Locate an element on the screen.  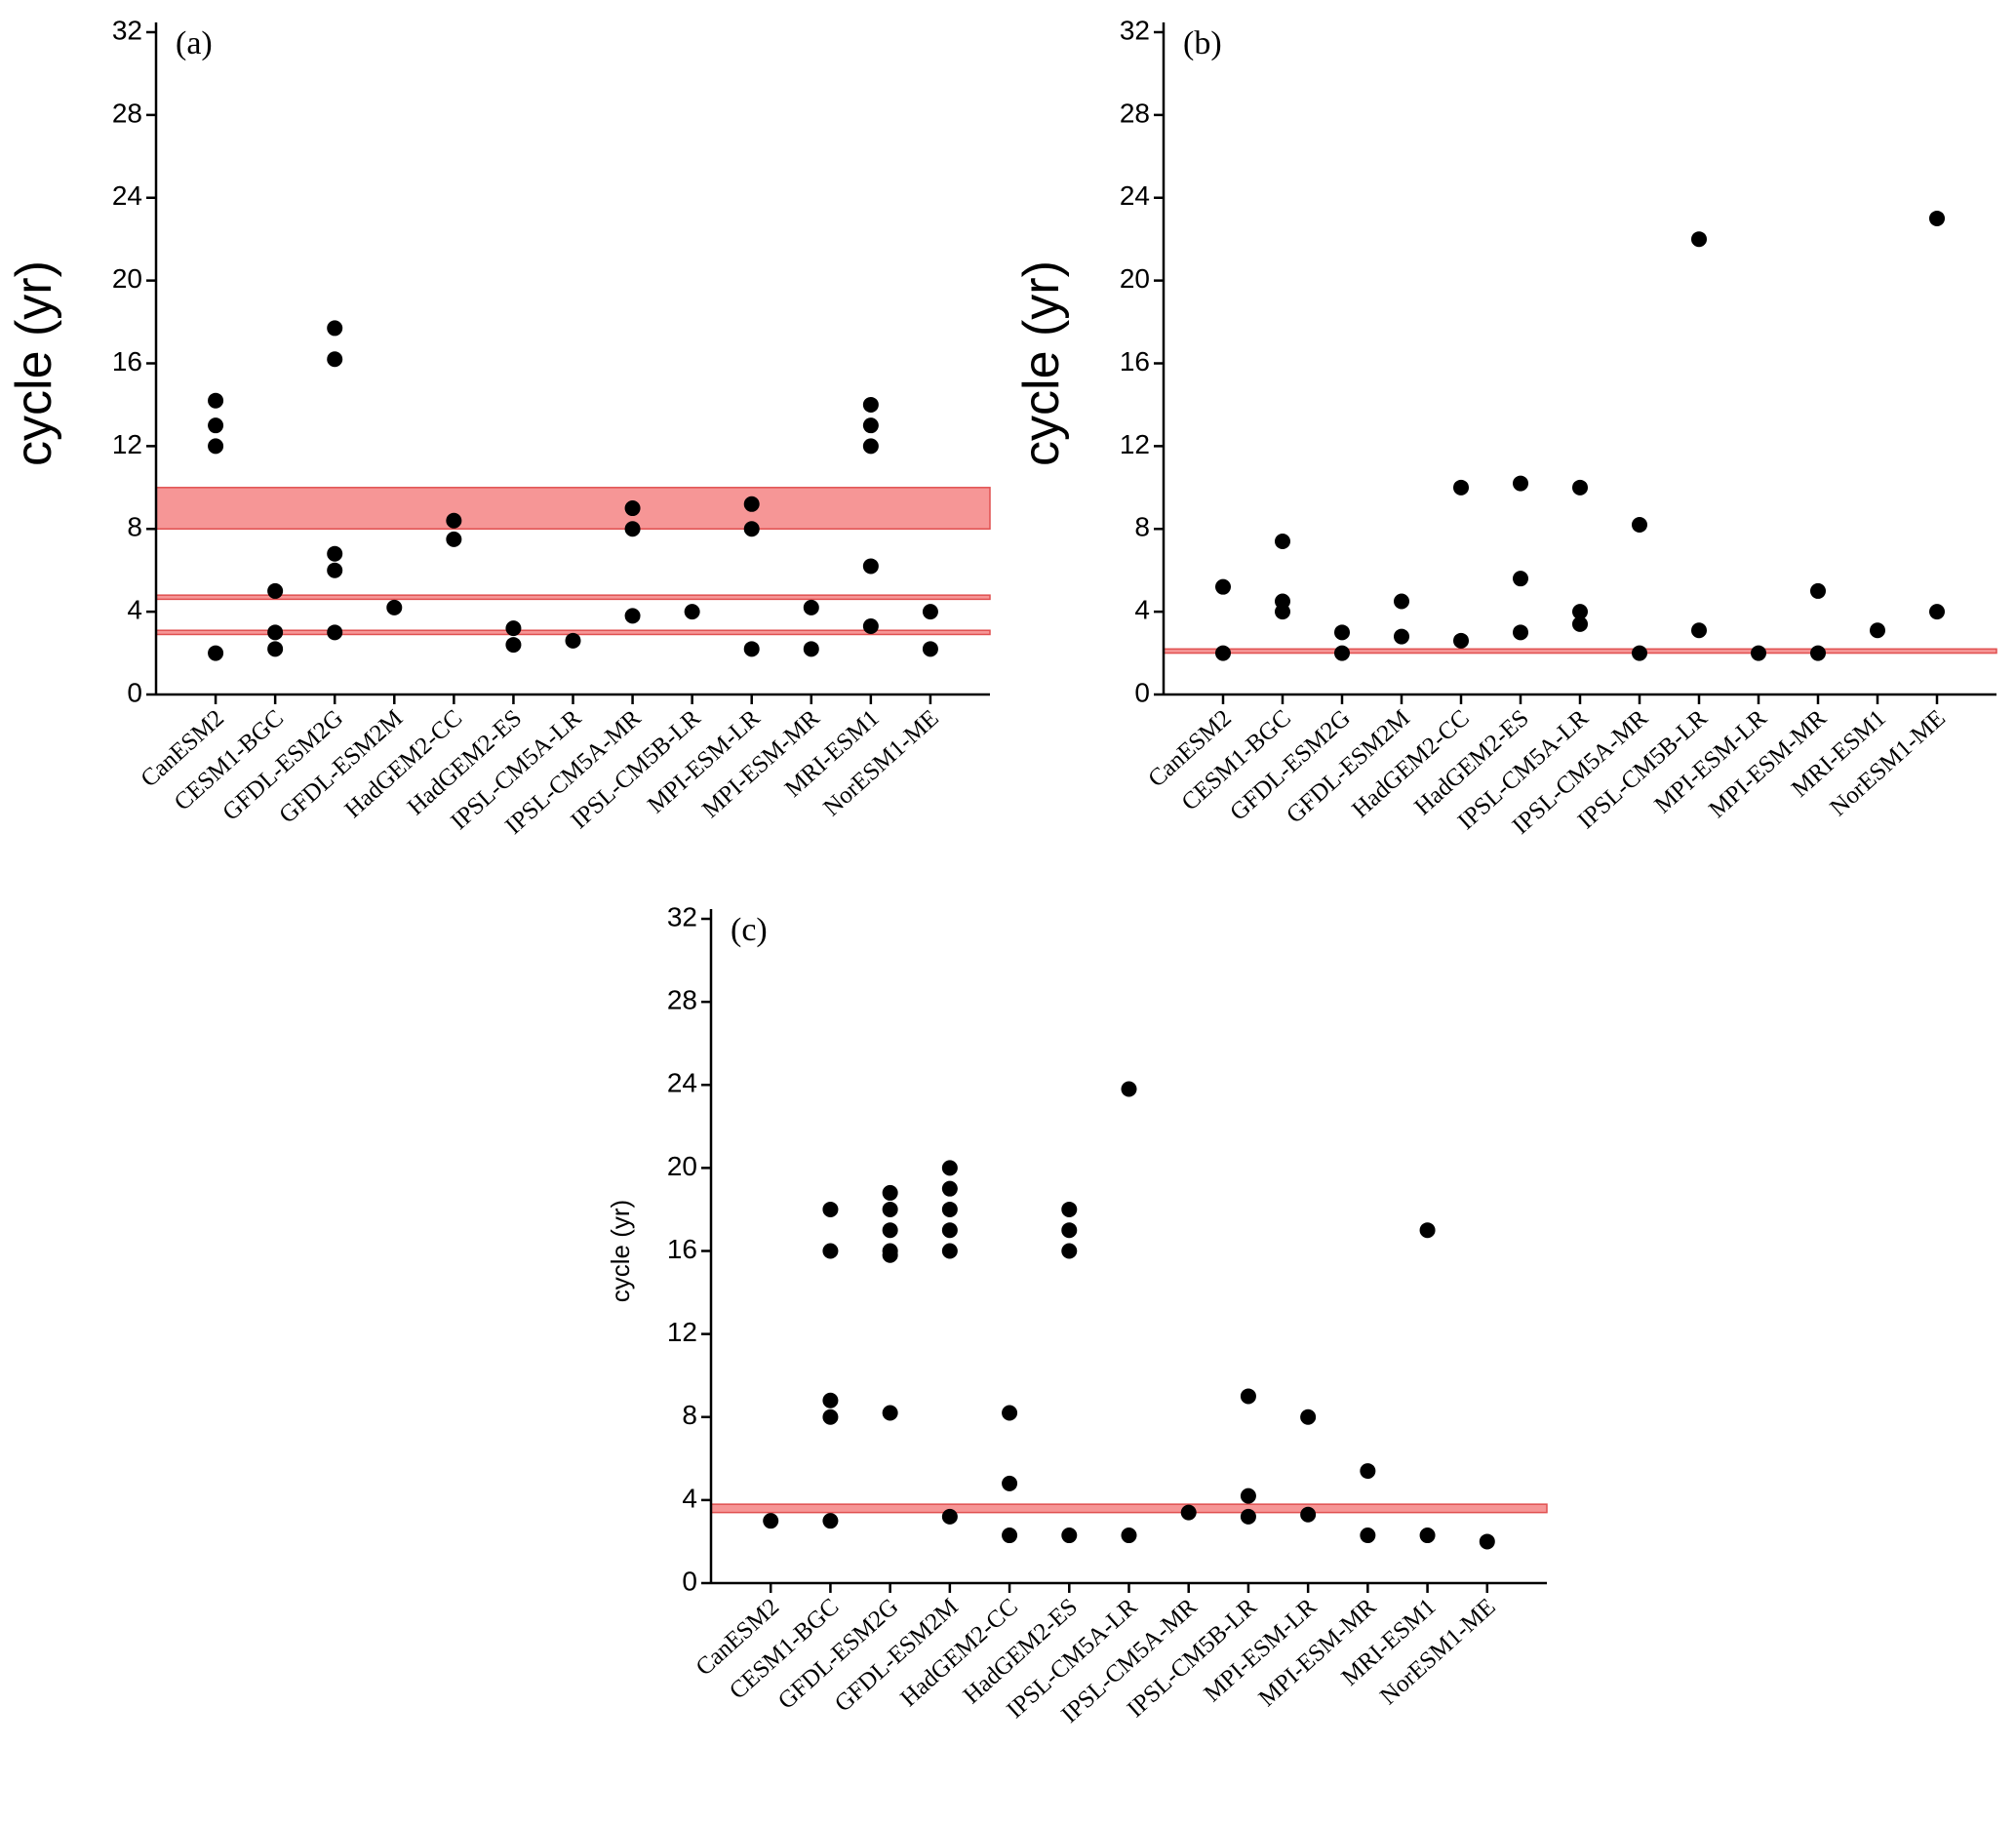
panel-label: (b) is located at coordinates (1202, 43).